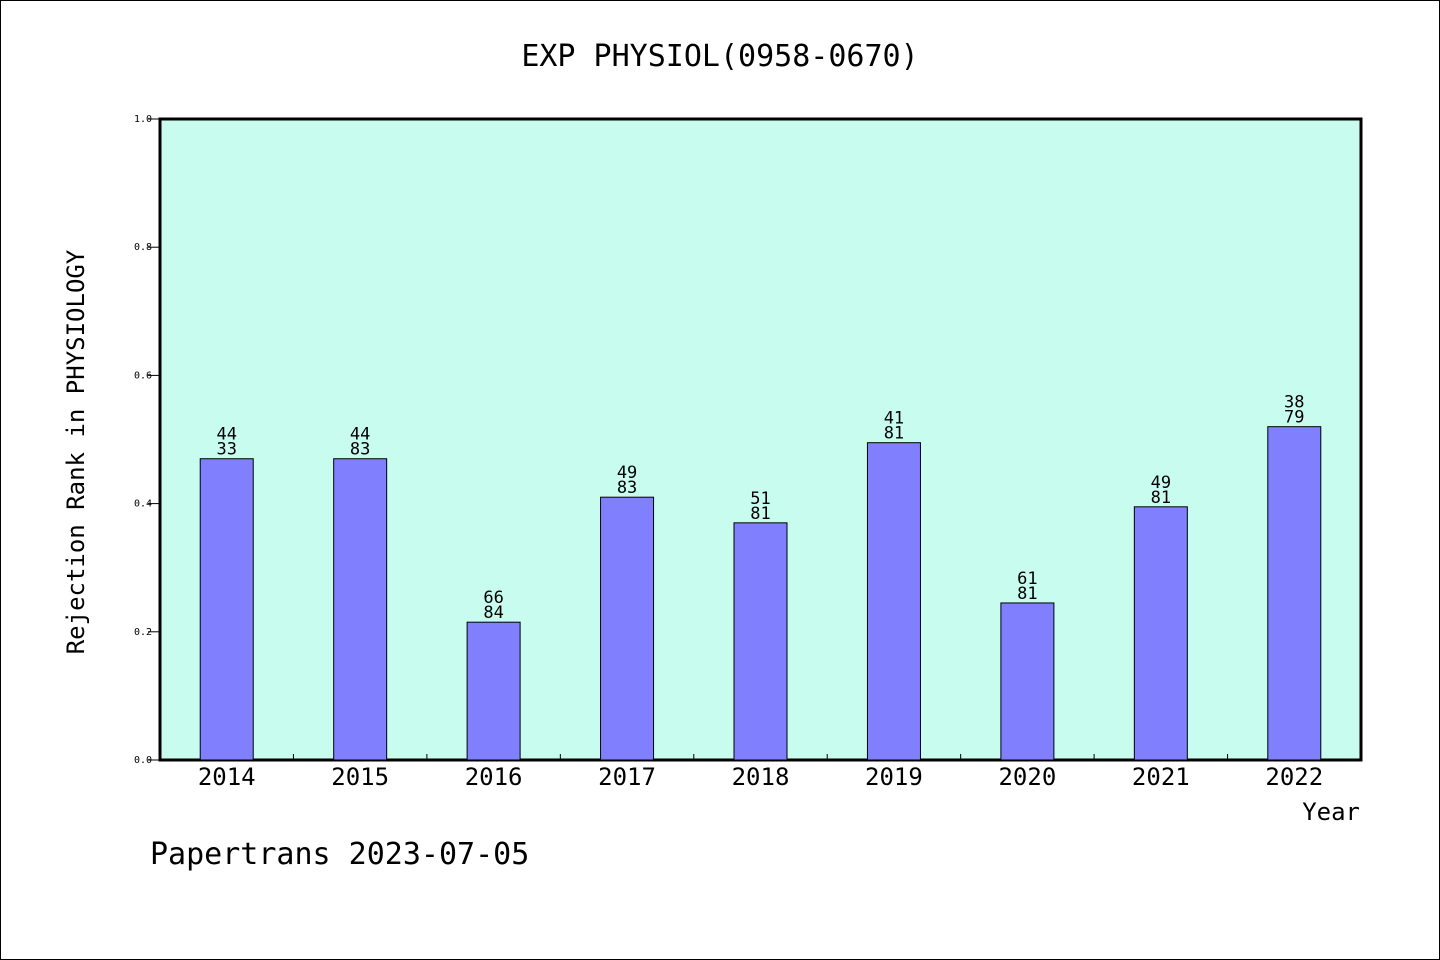  I want to click on bar-2014, so click(226, 609).